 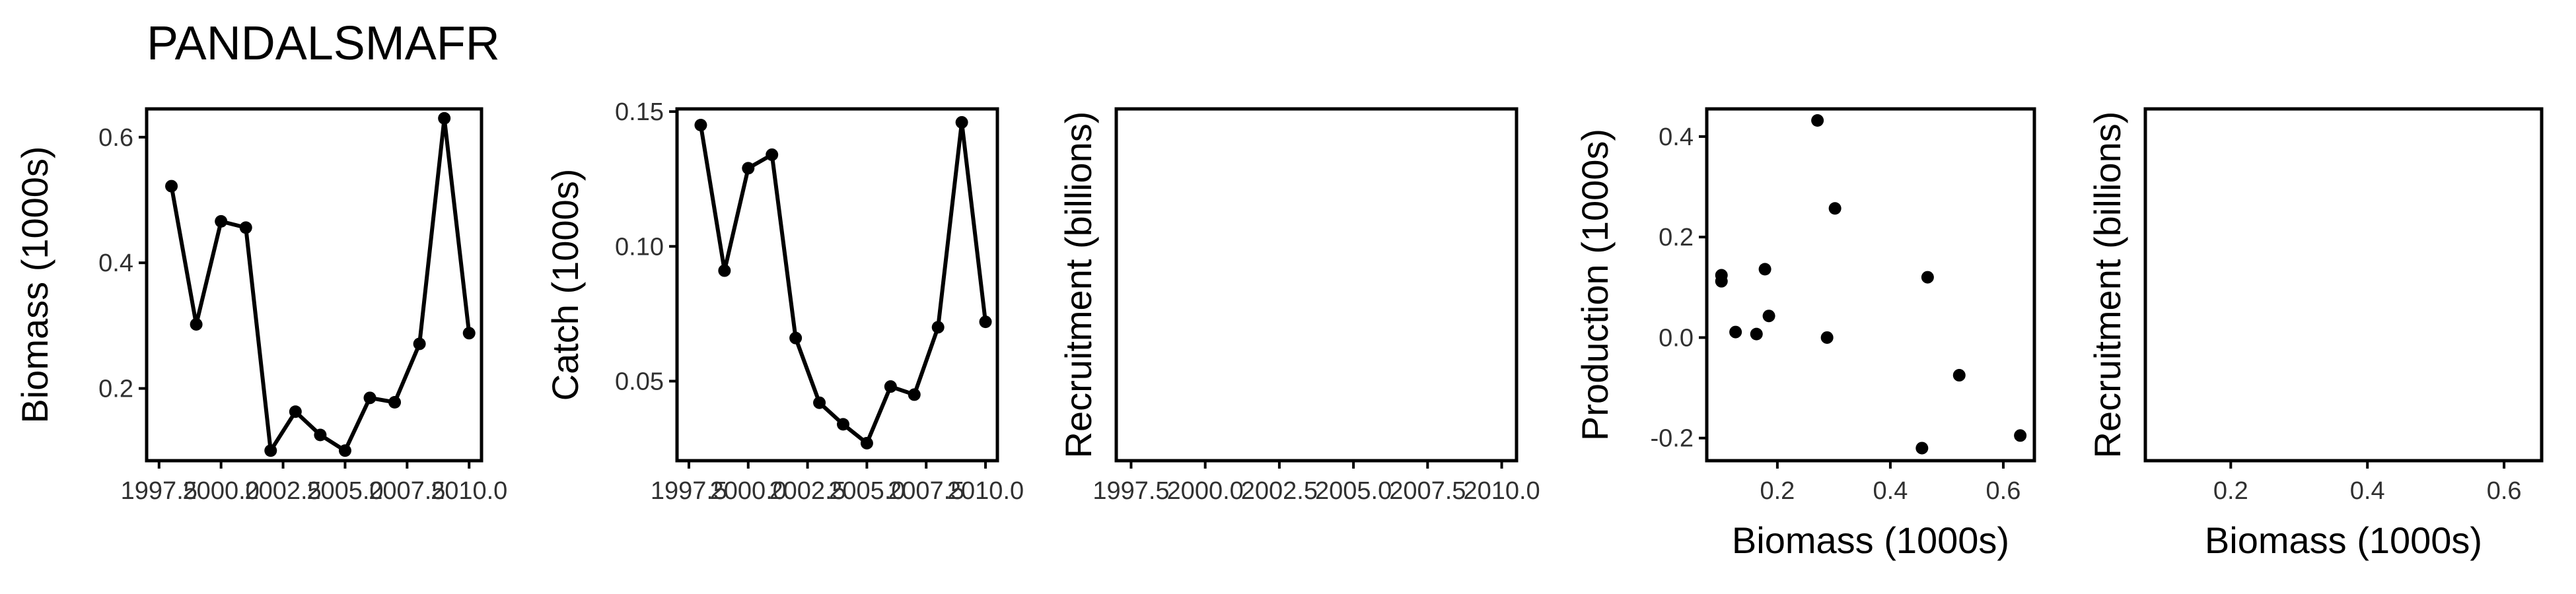 What do you see at coordinates (320, 284) in the screenshot?
I see `series-line` at bounding box center [320, 284].